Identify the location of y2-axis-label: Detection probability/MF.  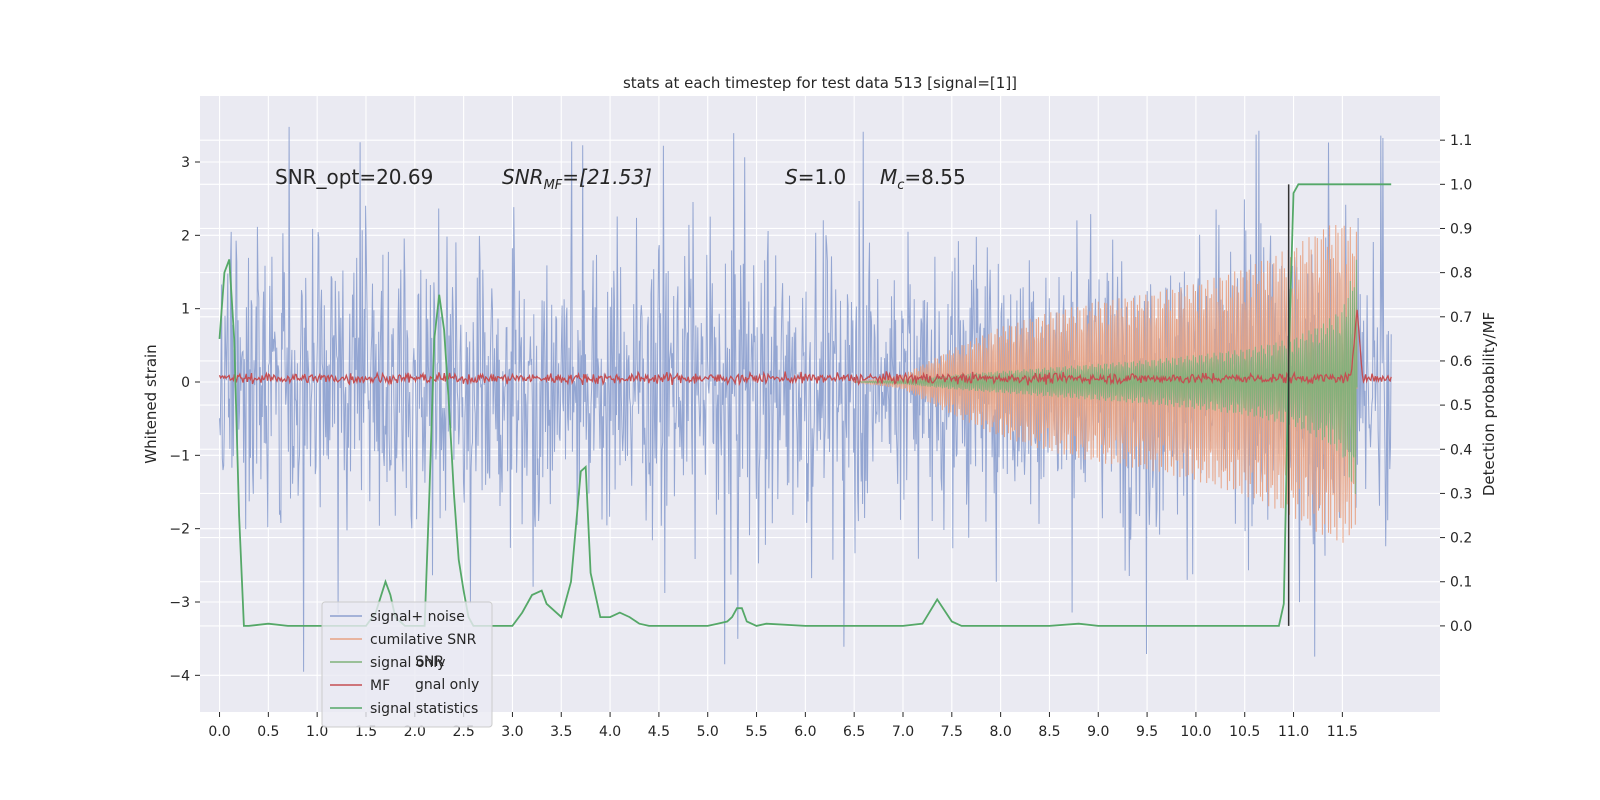
(1489, 404).